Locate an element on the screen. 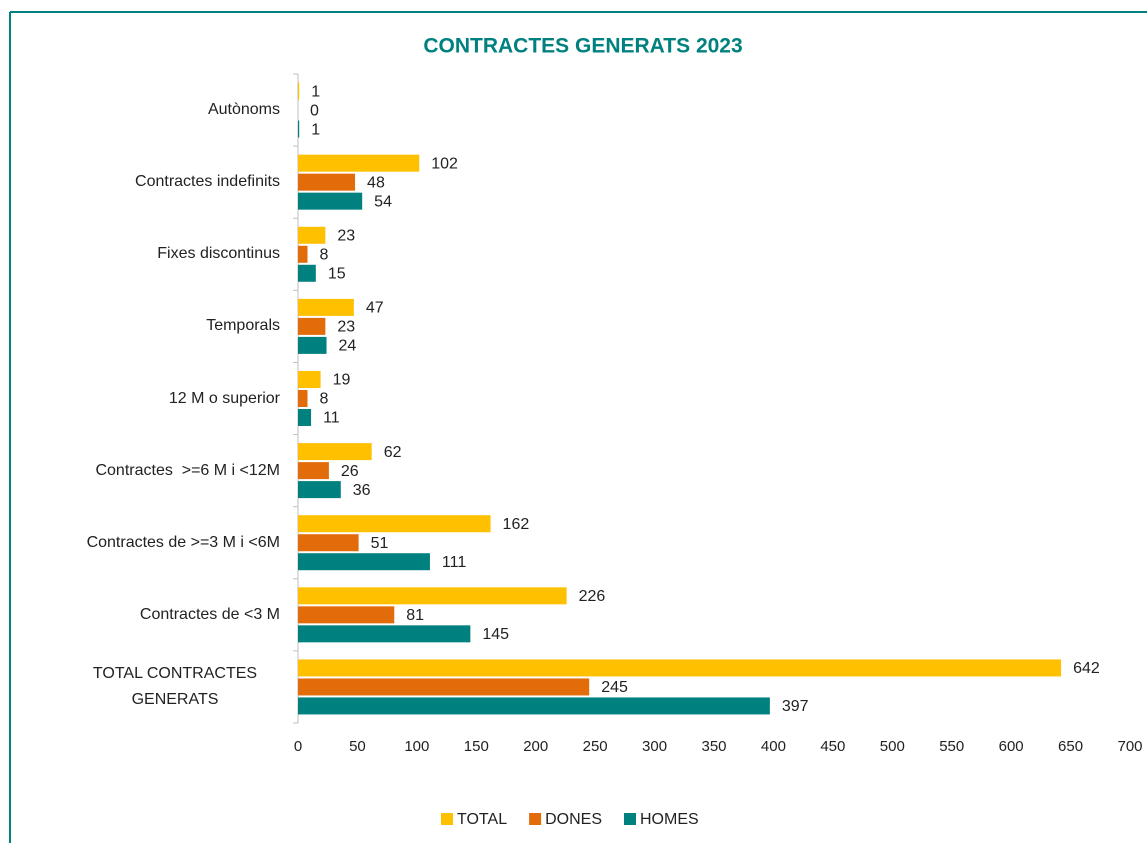 This screenshot has width=1147, height=843. data-label: 48 is located at coordinates (376, 182).